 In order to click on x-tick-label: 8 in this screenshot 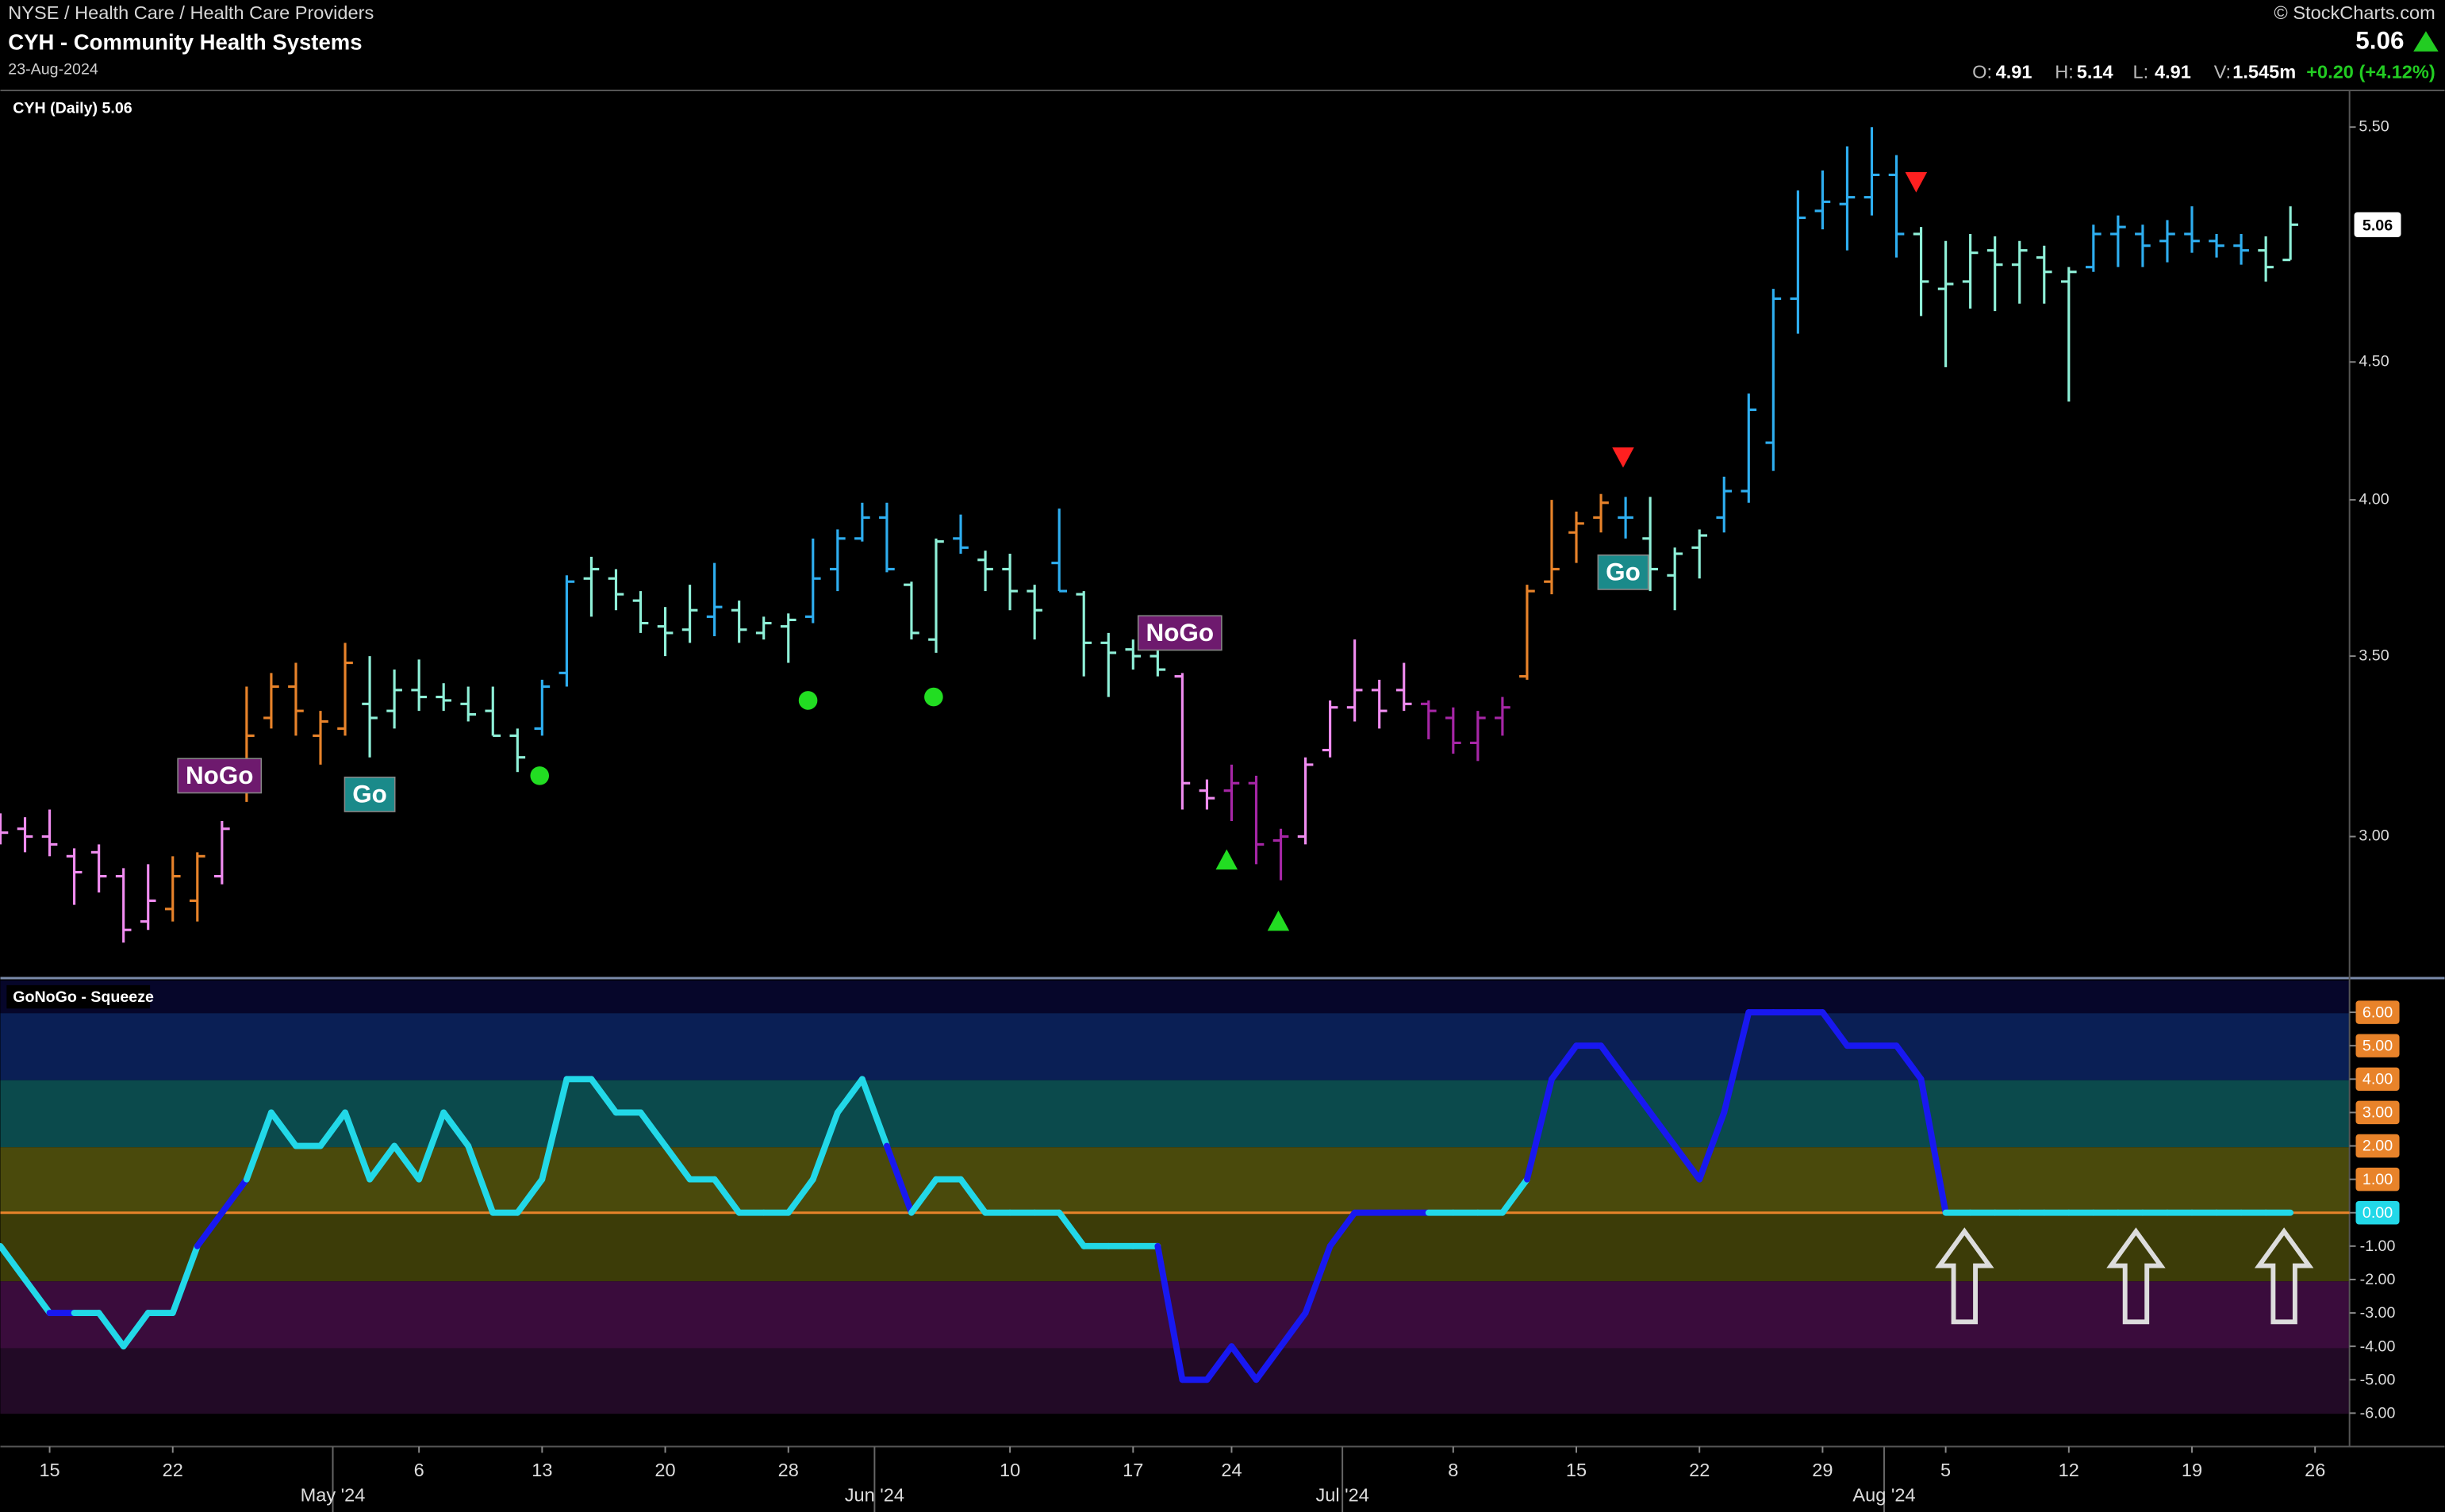, I will do `click(1453, 1470)`.